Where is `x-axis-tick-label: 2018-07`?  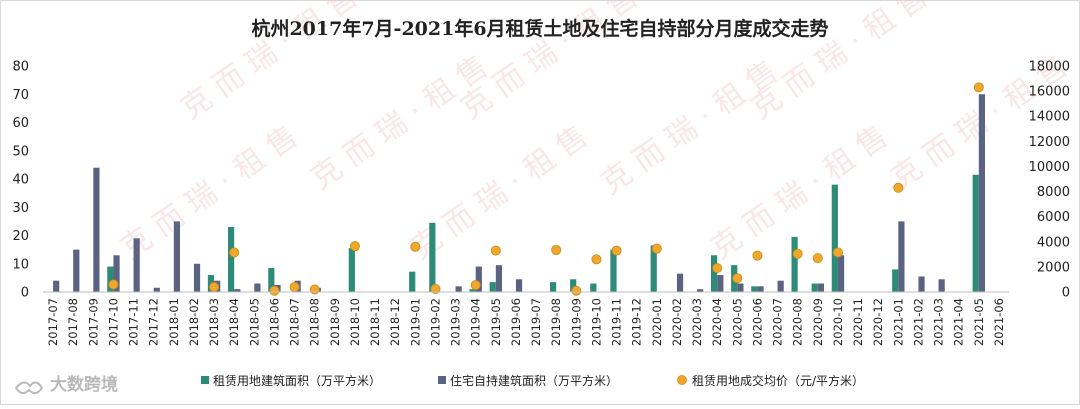
x-axis-tick-label: 2018-07 is located at coordinates (295, 322).